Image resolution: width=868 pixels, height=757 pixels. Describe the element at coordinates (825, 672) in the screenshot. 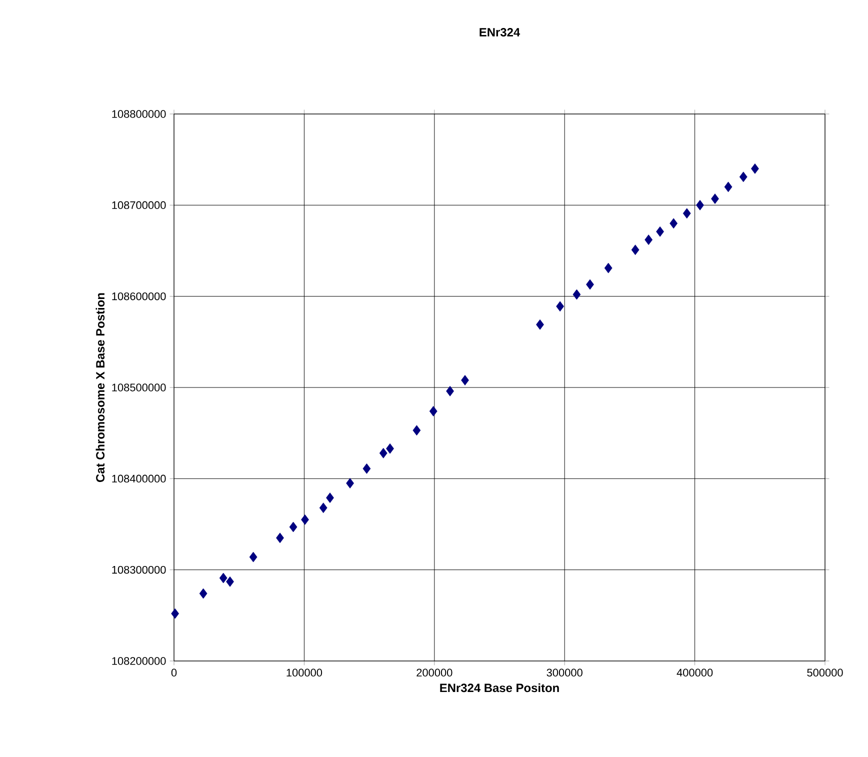

I see `x-tick-label: 500000` at that location.